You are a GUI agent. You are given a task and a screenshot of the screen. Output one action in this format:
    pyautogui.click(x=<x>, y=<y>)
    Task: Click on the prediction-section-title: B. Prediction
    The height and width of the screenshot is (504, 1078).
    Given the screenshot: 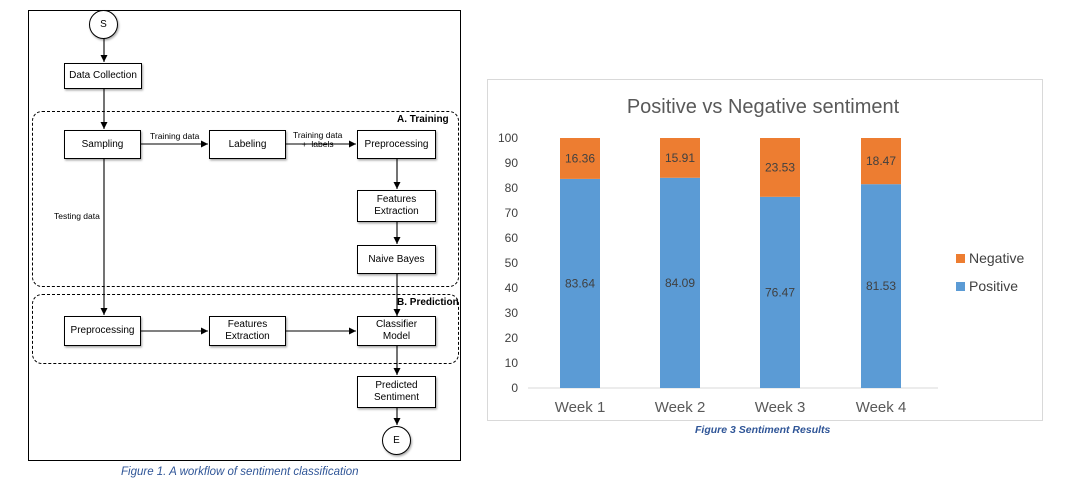 What is the action you would take?
    pyautogui.click(x=428, y=302)
    